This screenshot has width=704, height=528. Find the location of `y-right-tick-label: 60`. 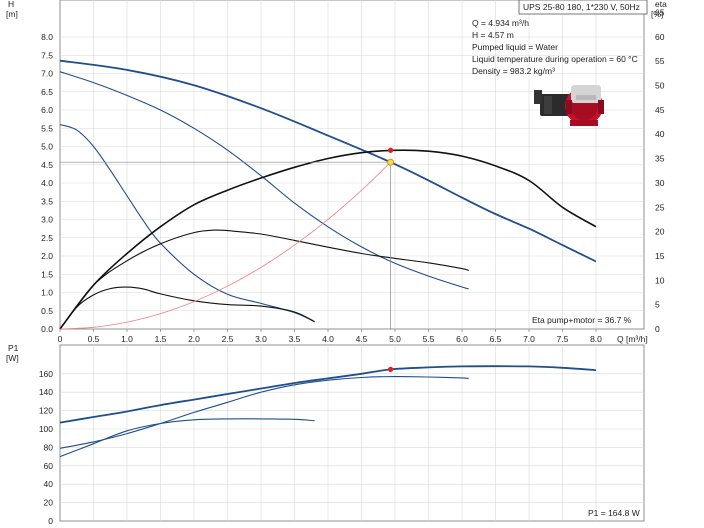

y-right-tick-label: 60 is located at coordinates (660, 37).